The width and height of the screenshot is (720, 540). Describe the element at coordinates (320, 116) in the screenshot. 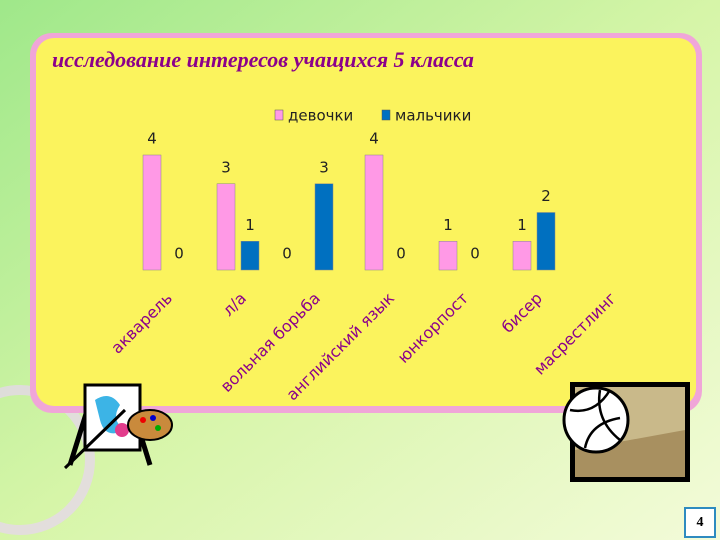

I see `legend-label: девочки` at that location.